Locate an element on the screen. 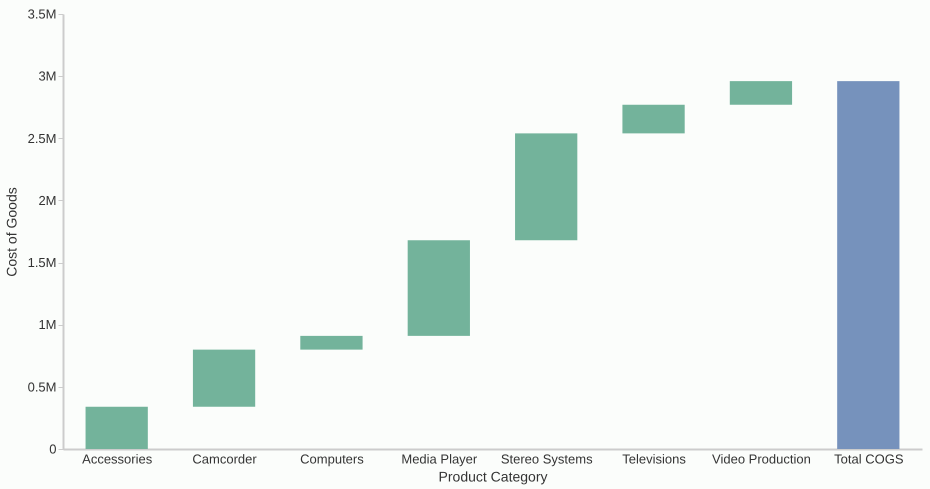 The width and height of the screenshot is (930, 489). y-tick-label: 1.5M is located at coordinates (42, 262).